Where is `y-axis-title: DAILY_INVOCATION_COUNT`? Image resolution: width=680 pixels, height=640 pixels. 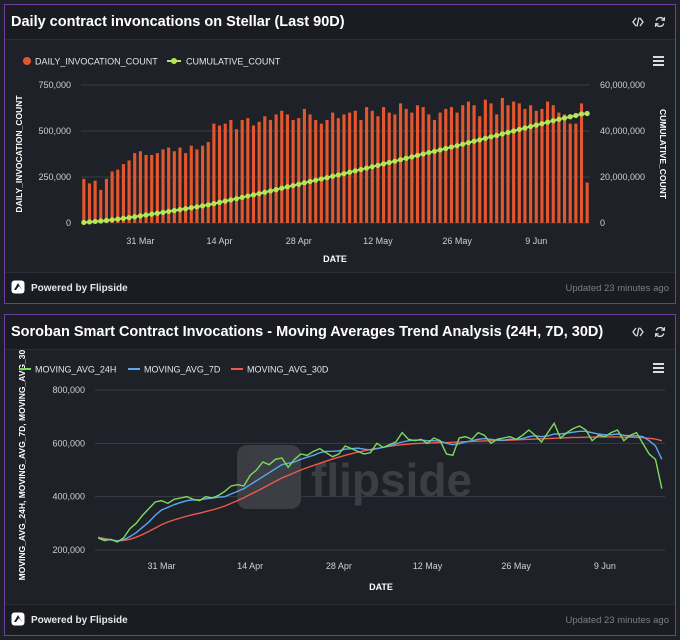
y-axis-title: DAILY_INVOCATION_COUNT is located at coordinates (19, 154).